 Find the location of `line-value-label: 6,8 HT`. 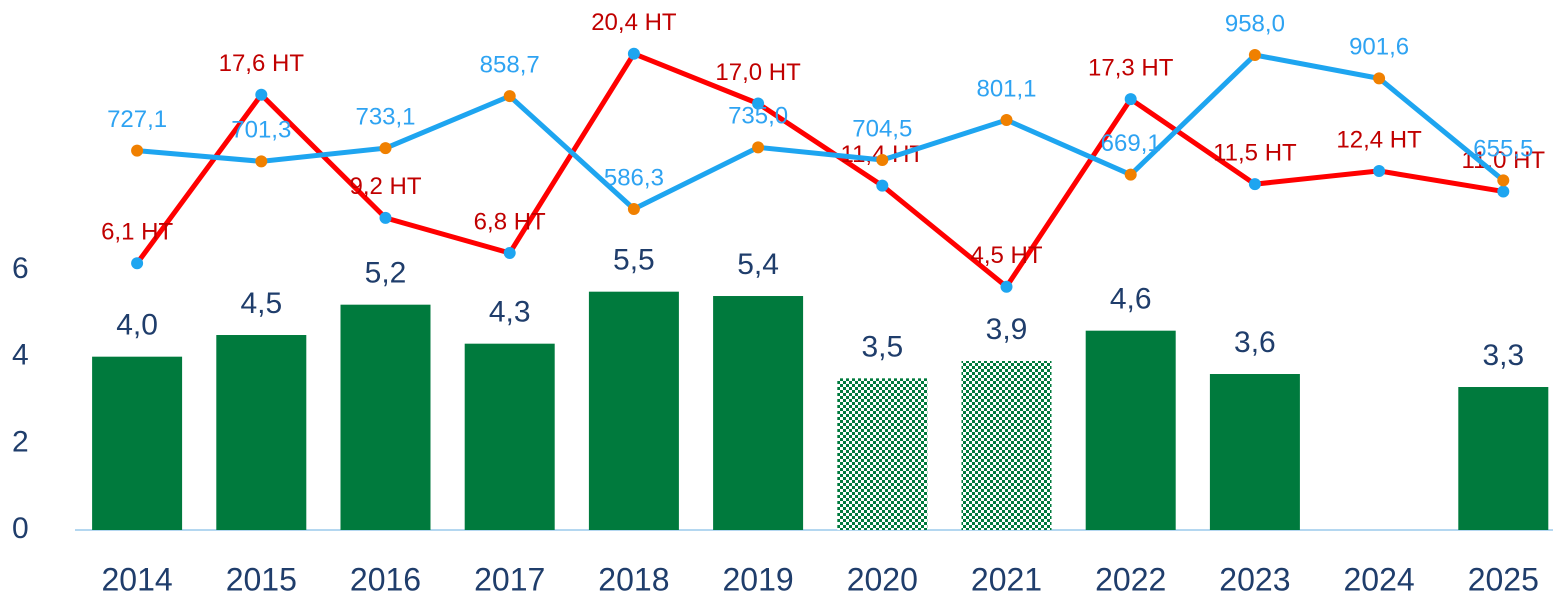

line-value-label: 6,8 HT is located at coordinates (510, 221).